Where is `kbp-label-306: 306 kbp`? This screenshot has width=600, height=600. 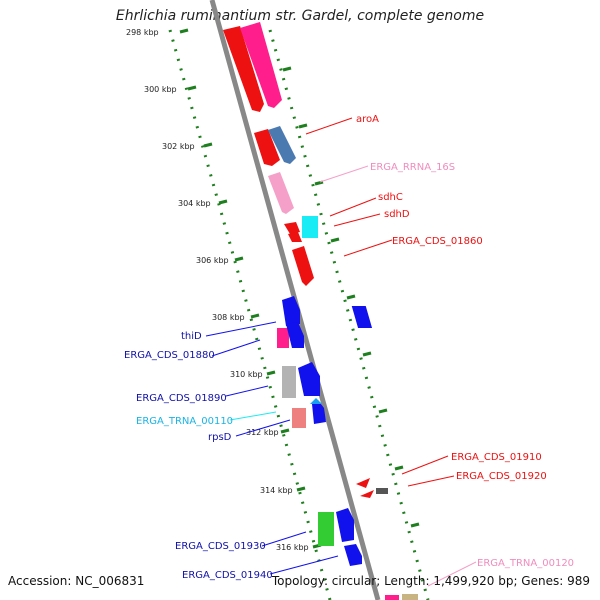 kbp-label-306: 306 kbp is located at coordinates (212, 260).